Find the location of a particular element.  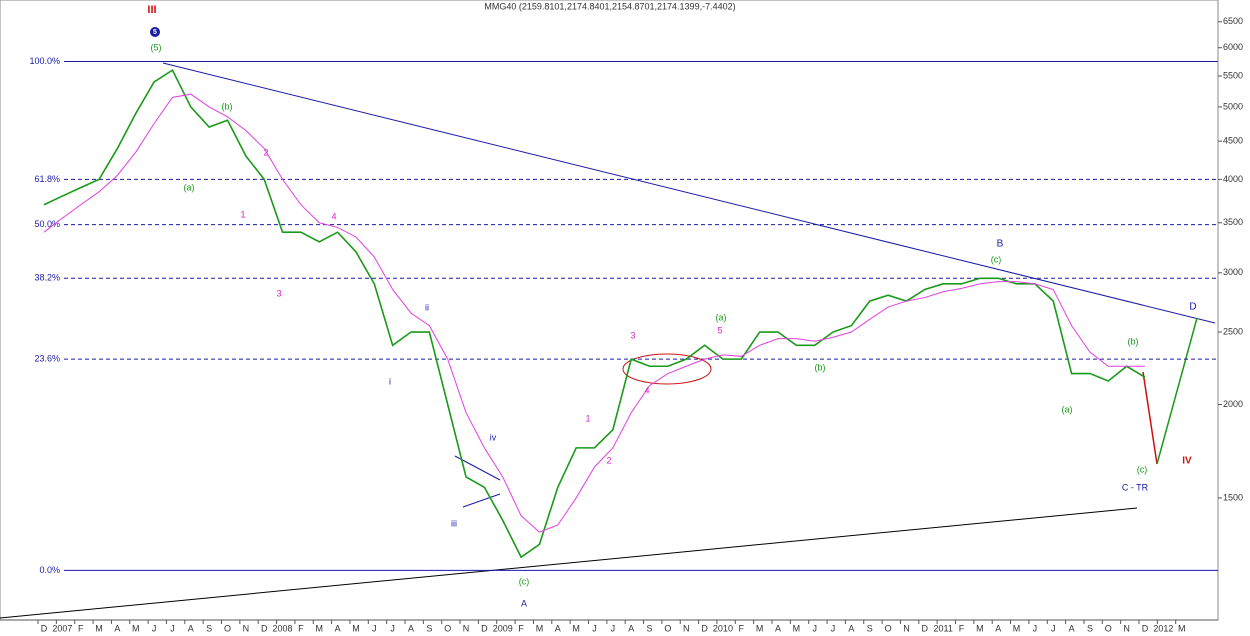

wave-label: III is located at coordinates (151, 10).